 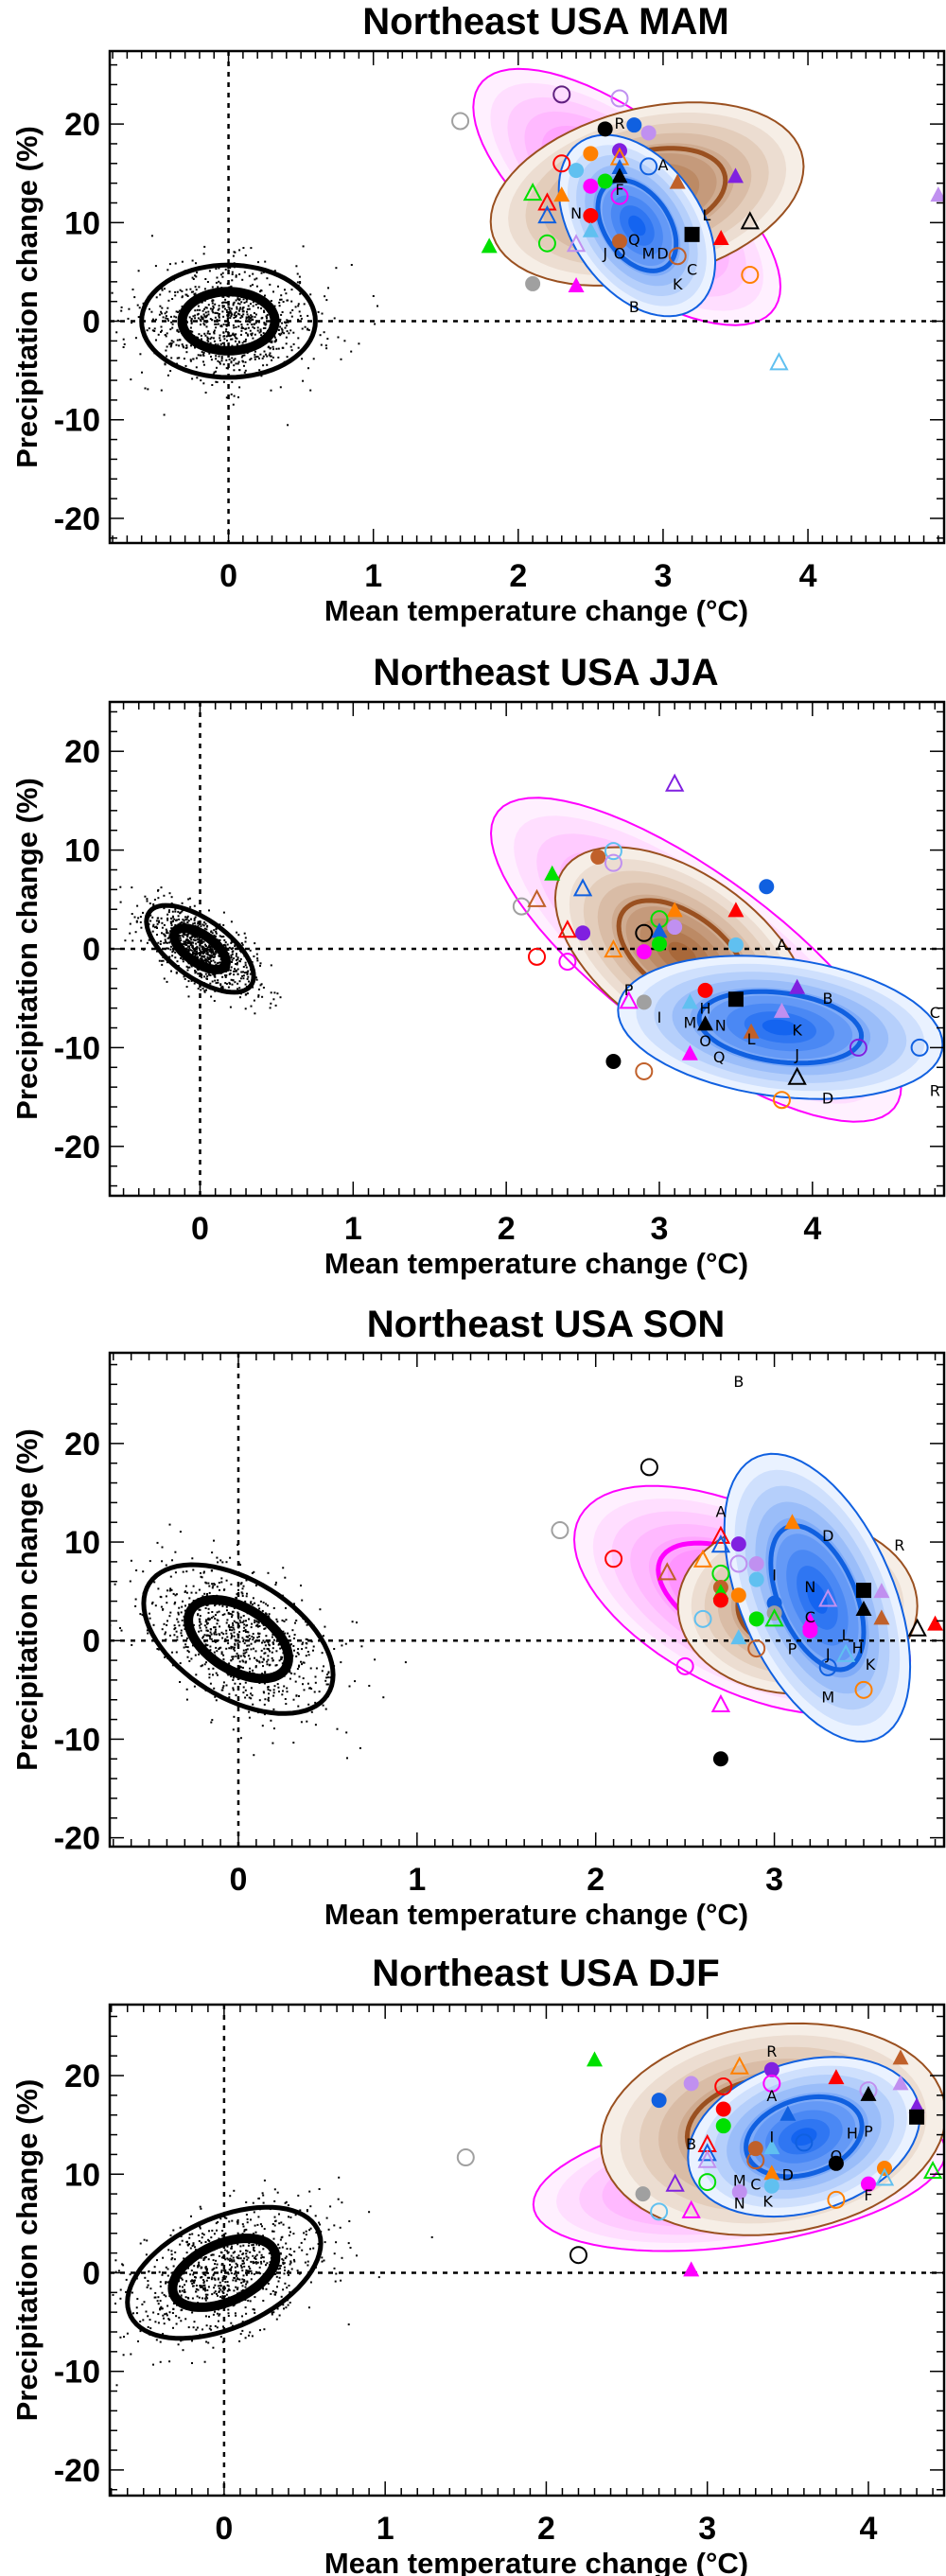 I want to click on noise-ellipse-inner, so click(x=200, y=949).